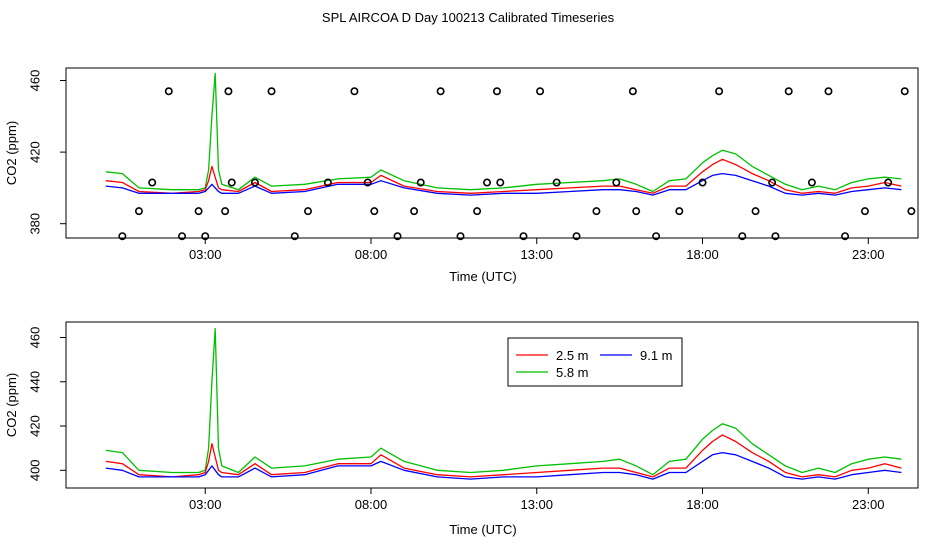 The width and height of the screenshot is (936, 545). Describe the element at coordinates (205, 504) in the screenshot. I see `x-tick-label-1-0: 03:00` at that location.